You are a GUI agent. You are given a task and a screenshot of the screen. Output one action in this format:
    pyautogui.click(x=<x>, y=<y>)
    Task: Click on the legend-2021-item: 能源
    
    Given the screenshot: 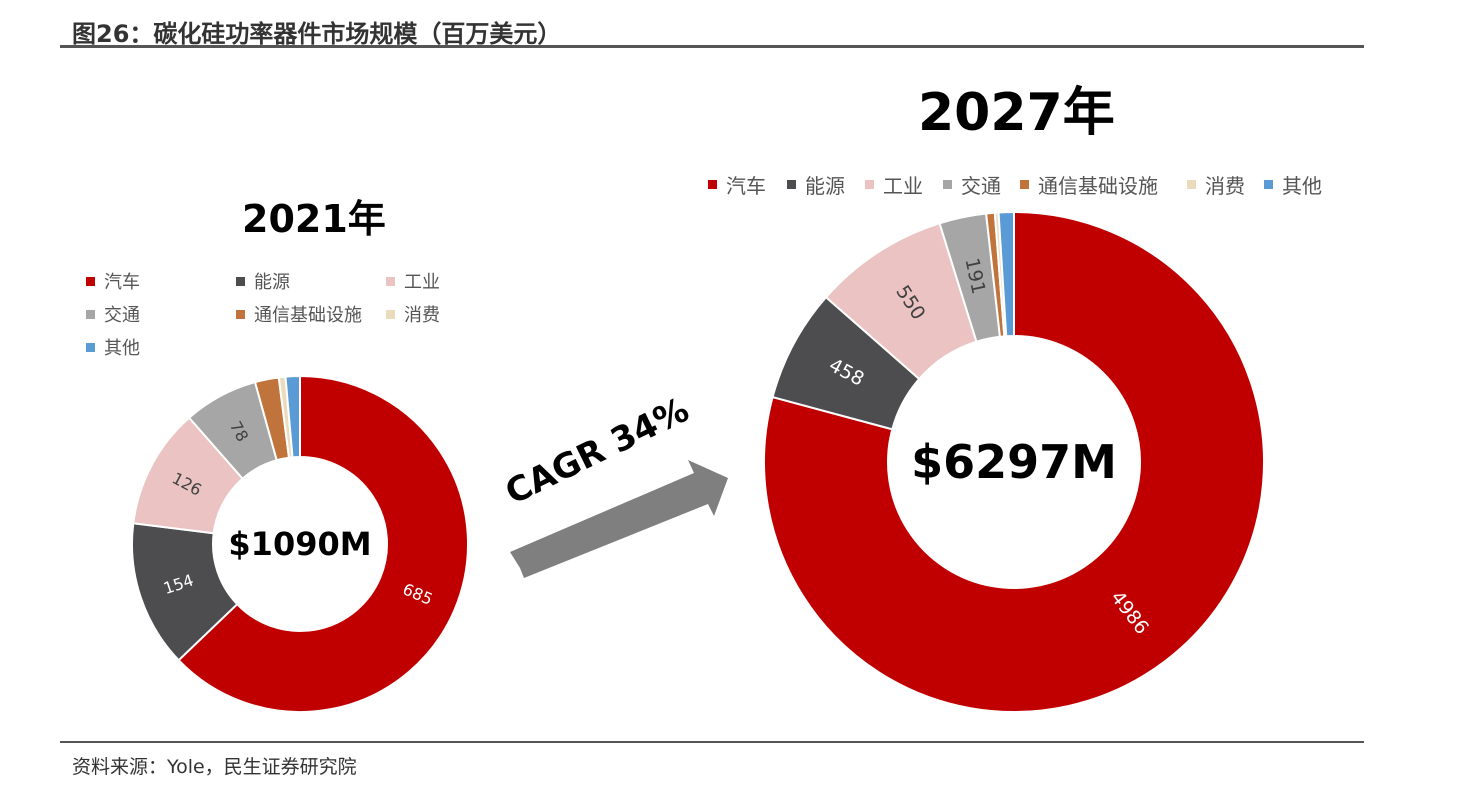 What is the action you would take?
    pyautogui.click(x=263, y=281)
    